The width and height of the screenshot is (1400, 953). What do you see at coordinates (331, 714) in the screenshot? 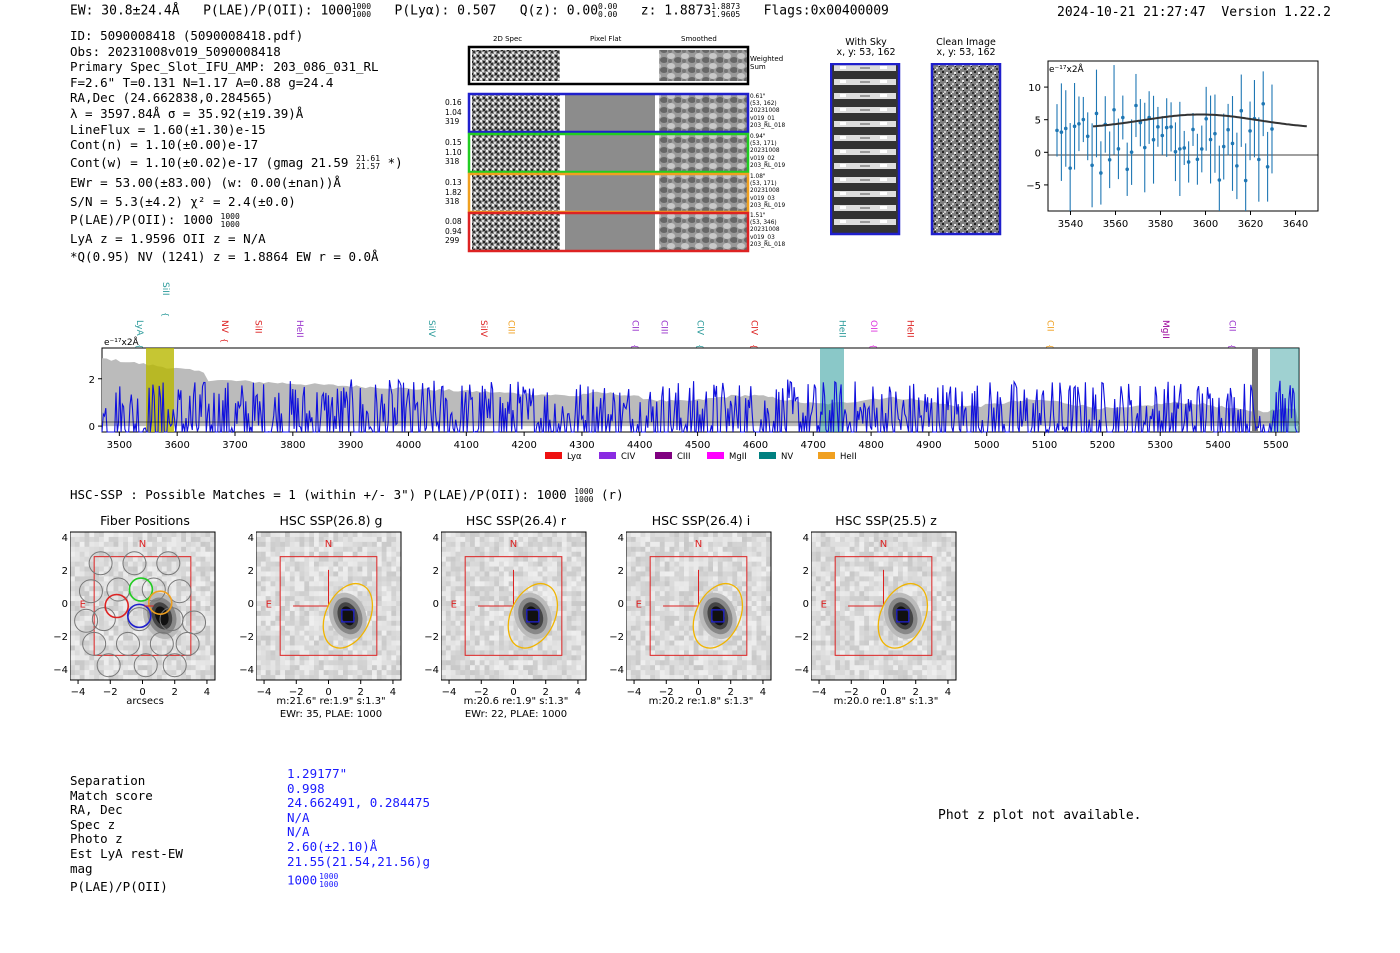
I see `panel-caption-2: EWr: 35, PLAE: 1000` at bounding box center [331, 714].